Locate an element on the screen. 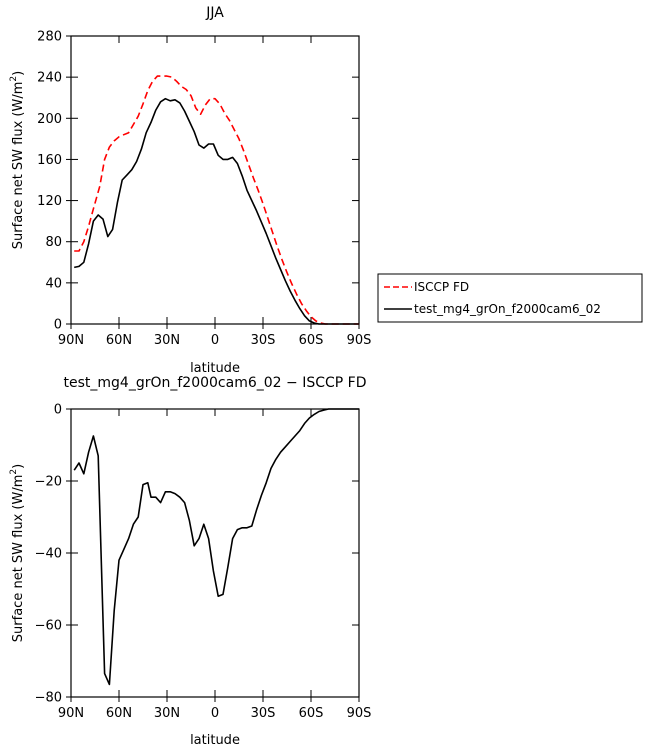 This screenshot has width=648, height=749. y-tick-label: −20 is located at coordinates (48, 482).